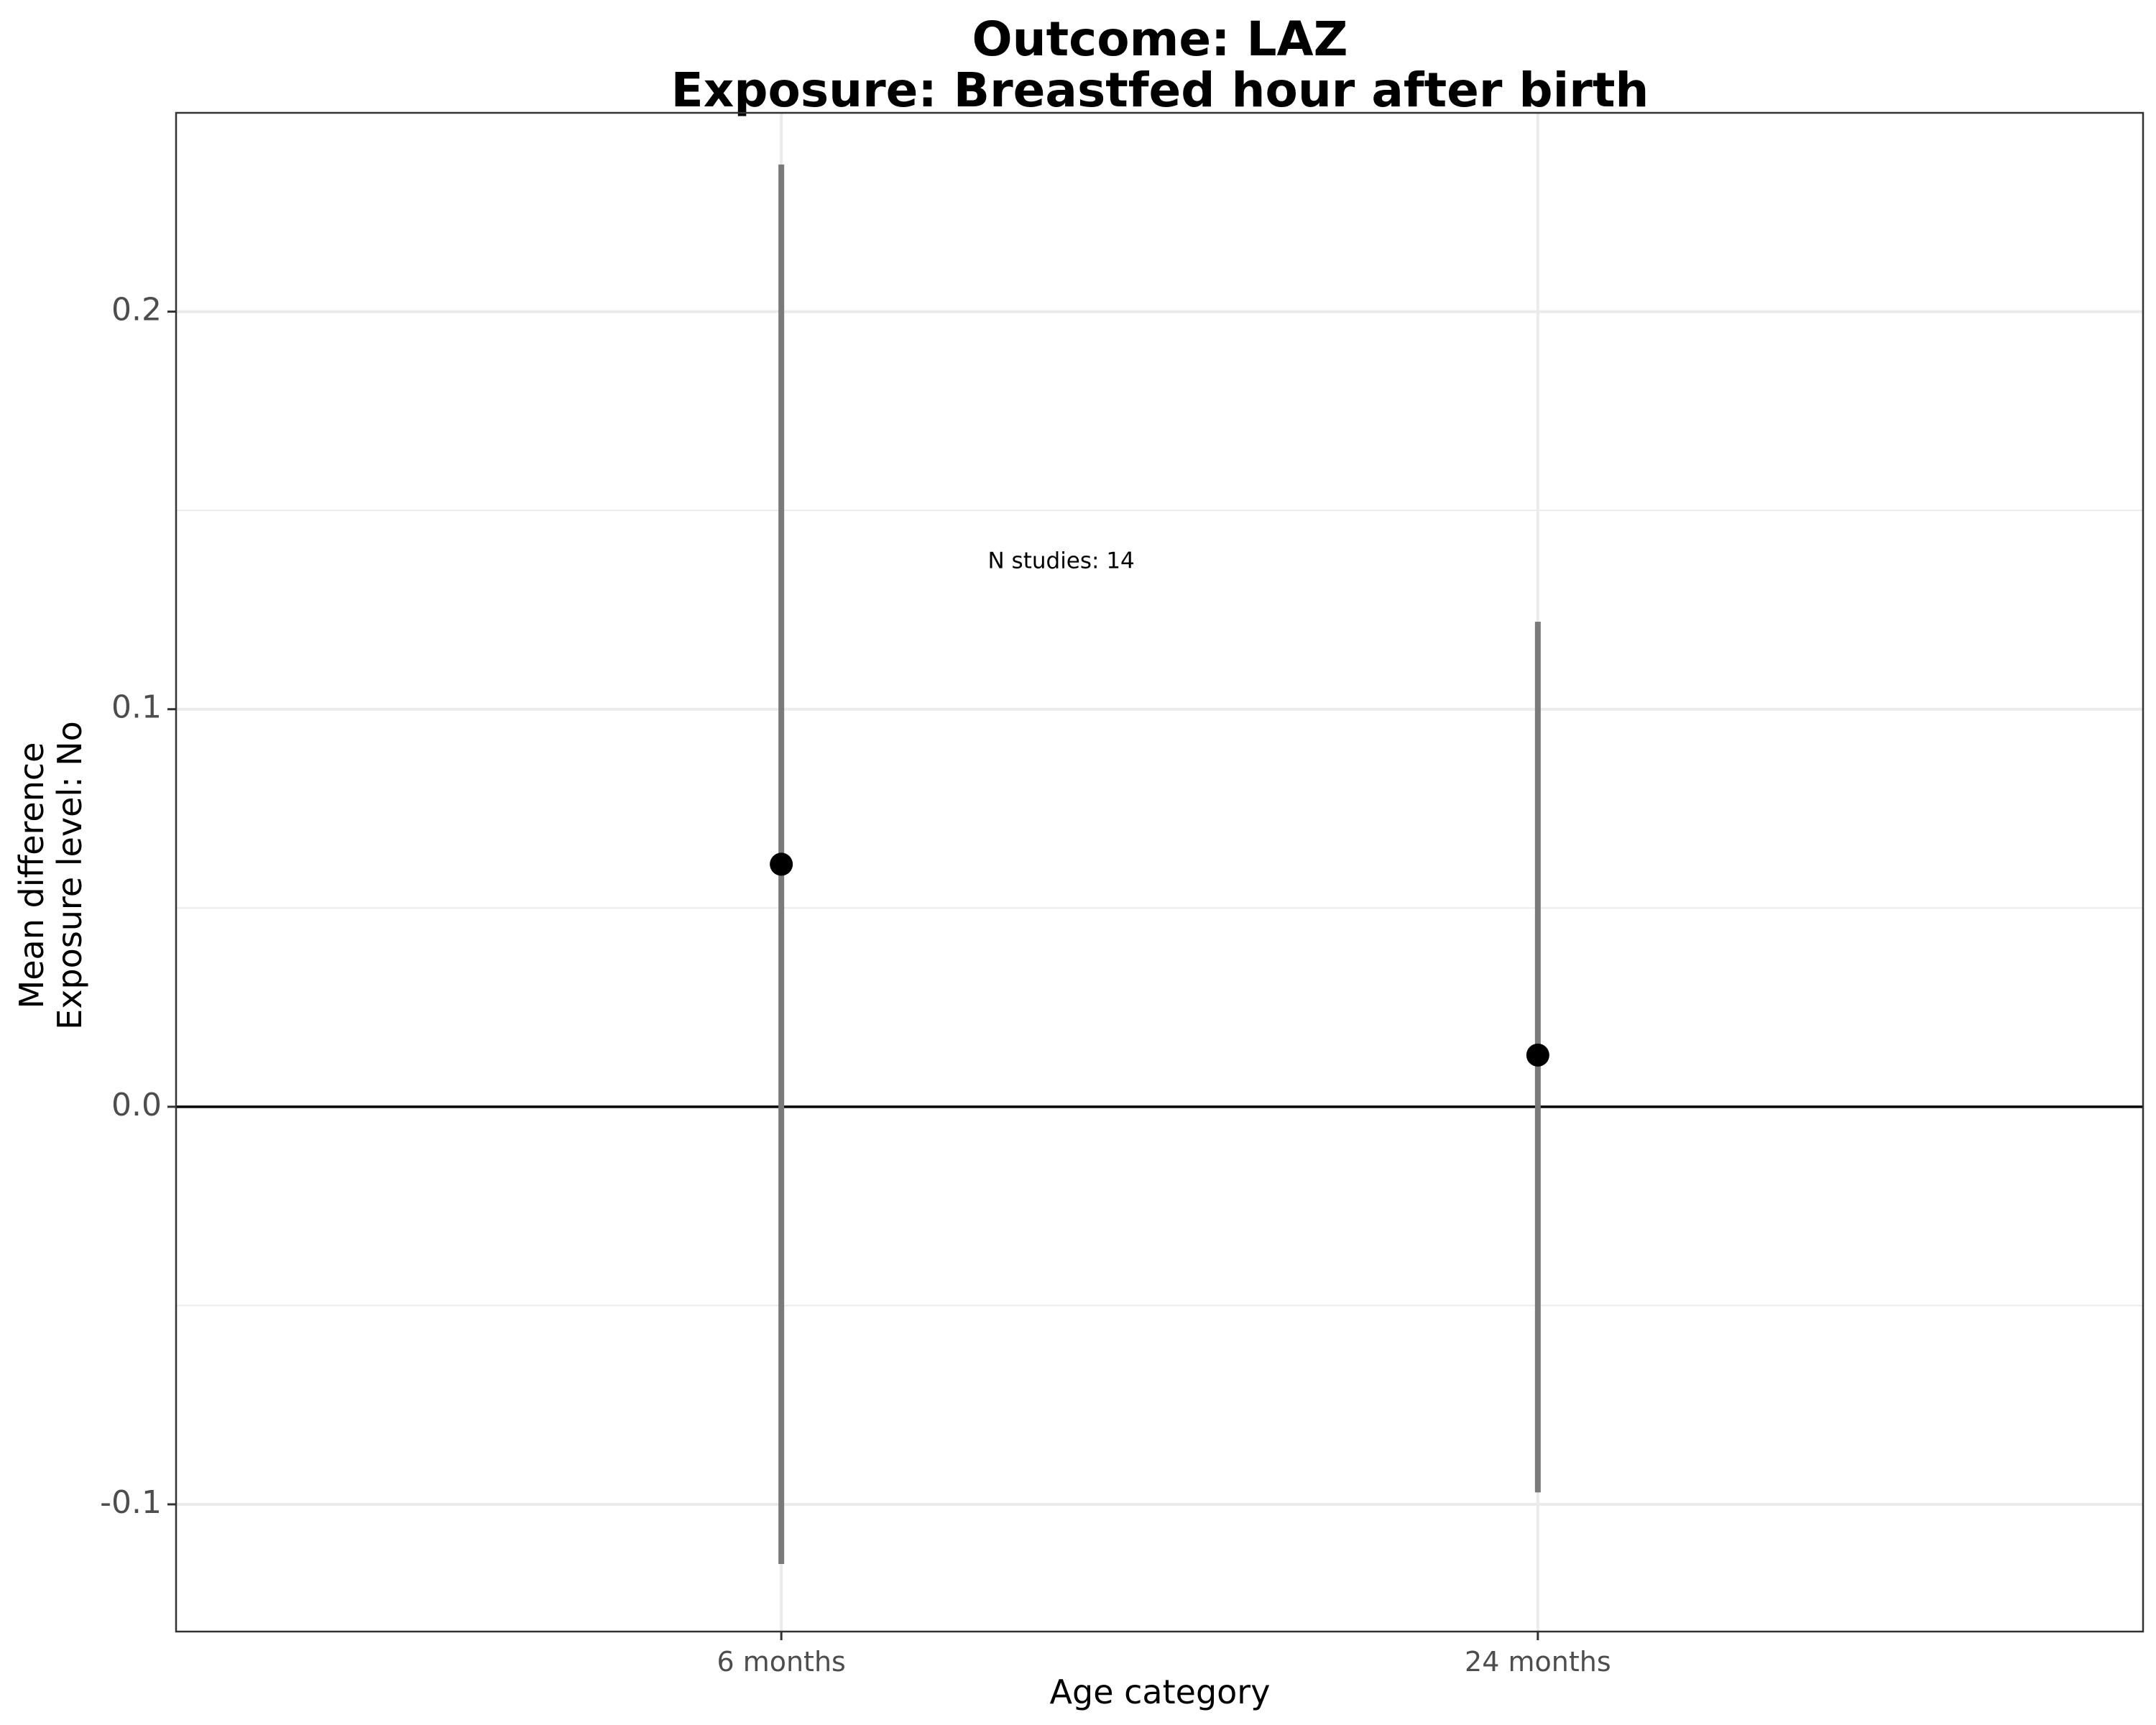 Image resolution: width=2156 pixels, height=1725 pixels. What do you see at coordinates (1160, 1692) in the screenshot?
I see `x-axis-label: Age category` at bounding box center [1160, 1692].